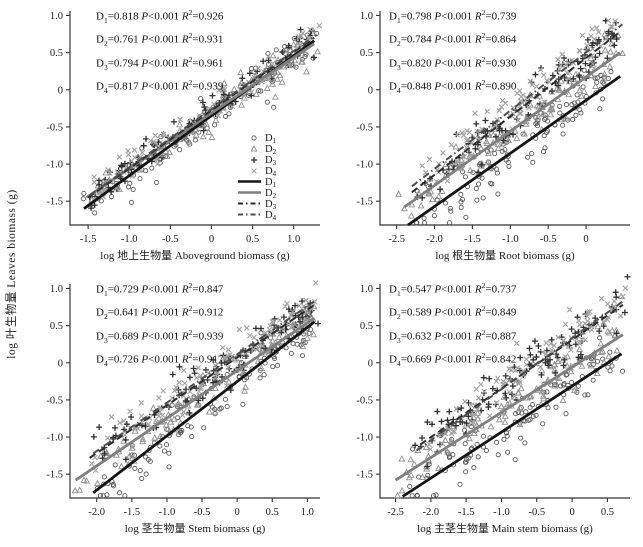 The width and height of the screenshot is (643, 547). Describe the element at coordinates (453, 63) in the screenshot. I see `regression-stat-line: D3=0.820 P<0.001 R2=0.930` at that location.